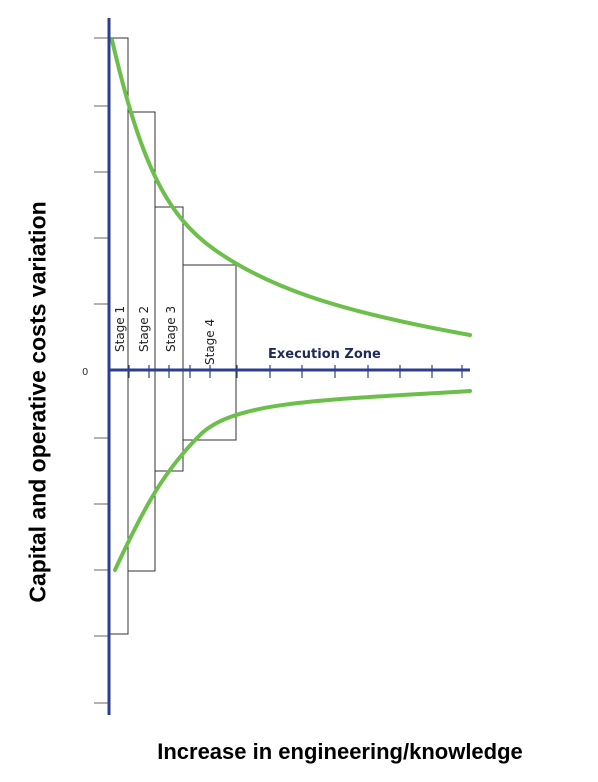 This screenshot has width=598, height=782. I want to click on y-axis-ticks, so click(101, 370).